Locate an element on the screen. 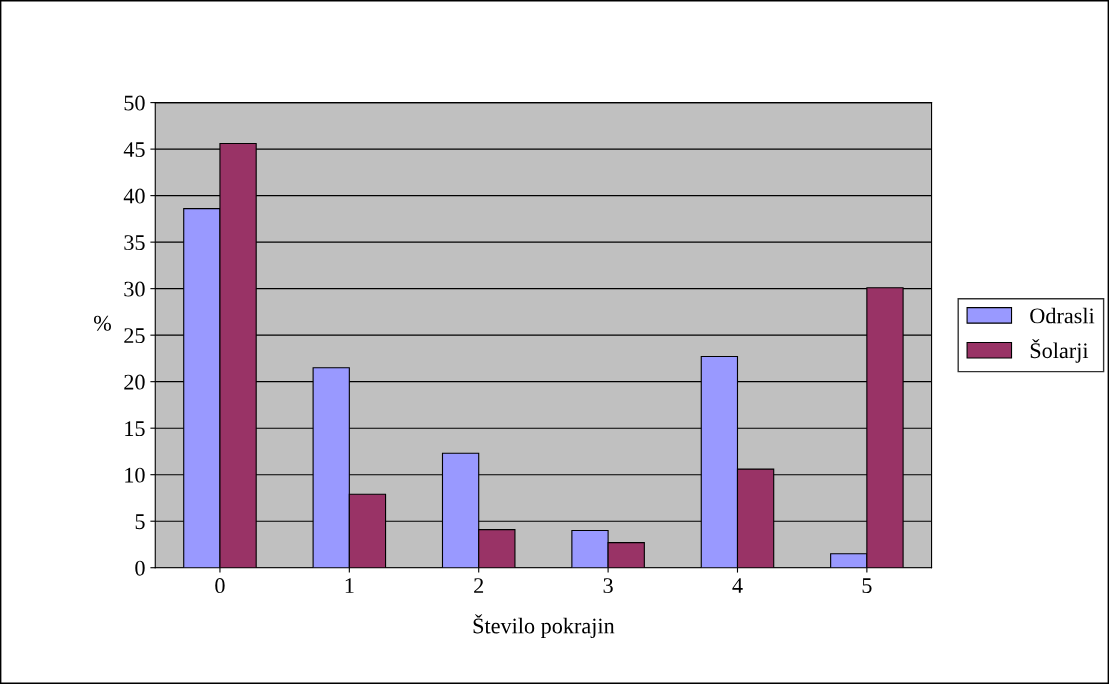  x-tick-label: 4 is located at coordinates (737, 585).